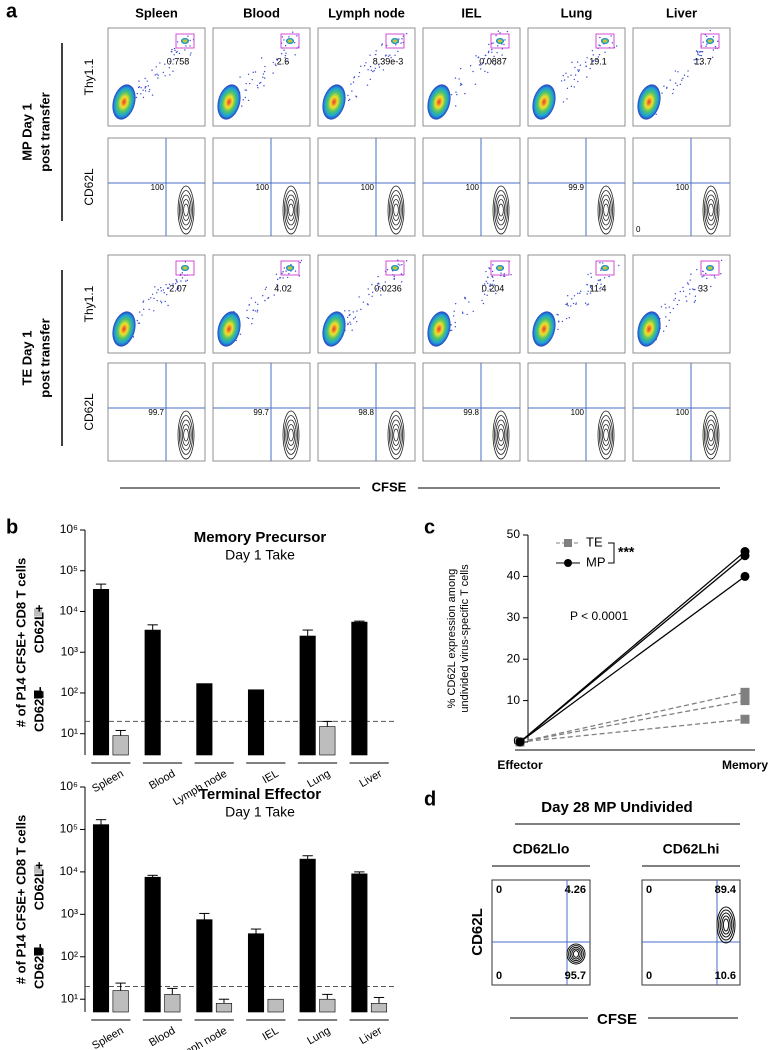 The width and height of the screenshot is (776, 1050). Describe the element at coordinates (283, 288) in the screenshot. I see `gate-value: 4.02` at that location.